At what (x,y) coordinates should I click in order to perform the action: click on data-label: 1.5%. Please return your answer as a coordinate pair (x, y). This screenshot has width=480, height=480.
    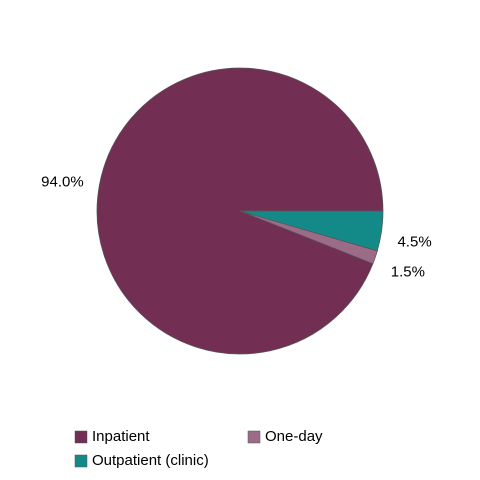
    Looking at the image, I should click on (408, 272).